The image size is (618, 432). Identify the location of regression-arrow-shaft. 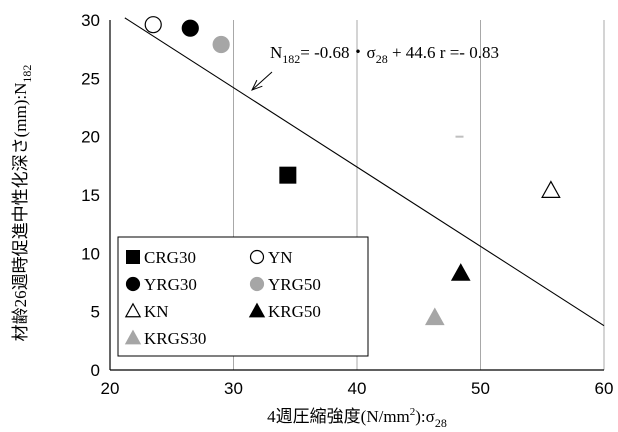
(262, 81).